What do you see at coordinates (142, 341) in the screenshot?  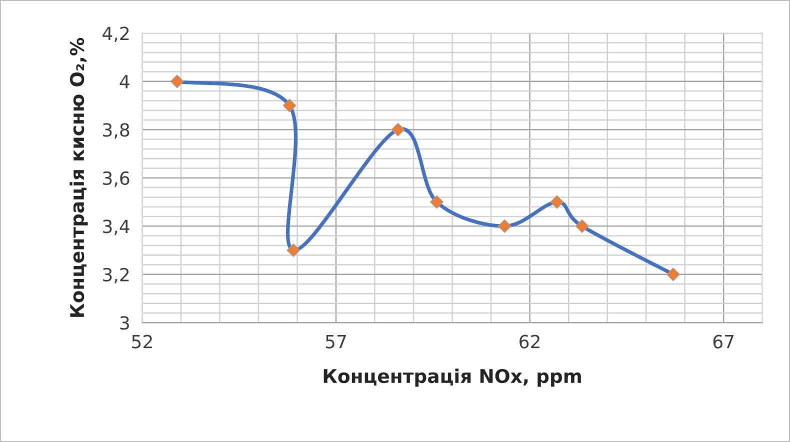 I see `x-tick-label: 52` at bounding box center [142, 341].